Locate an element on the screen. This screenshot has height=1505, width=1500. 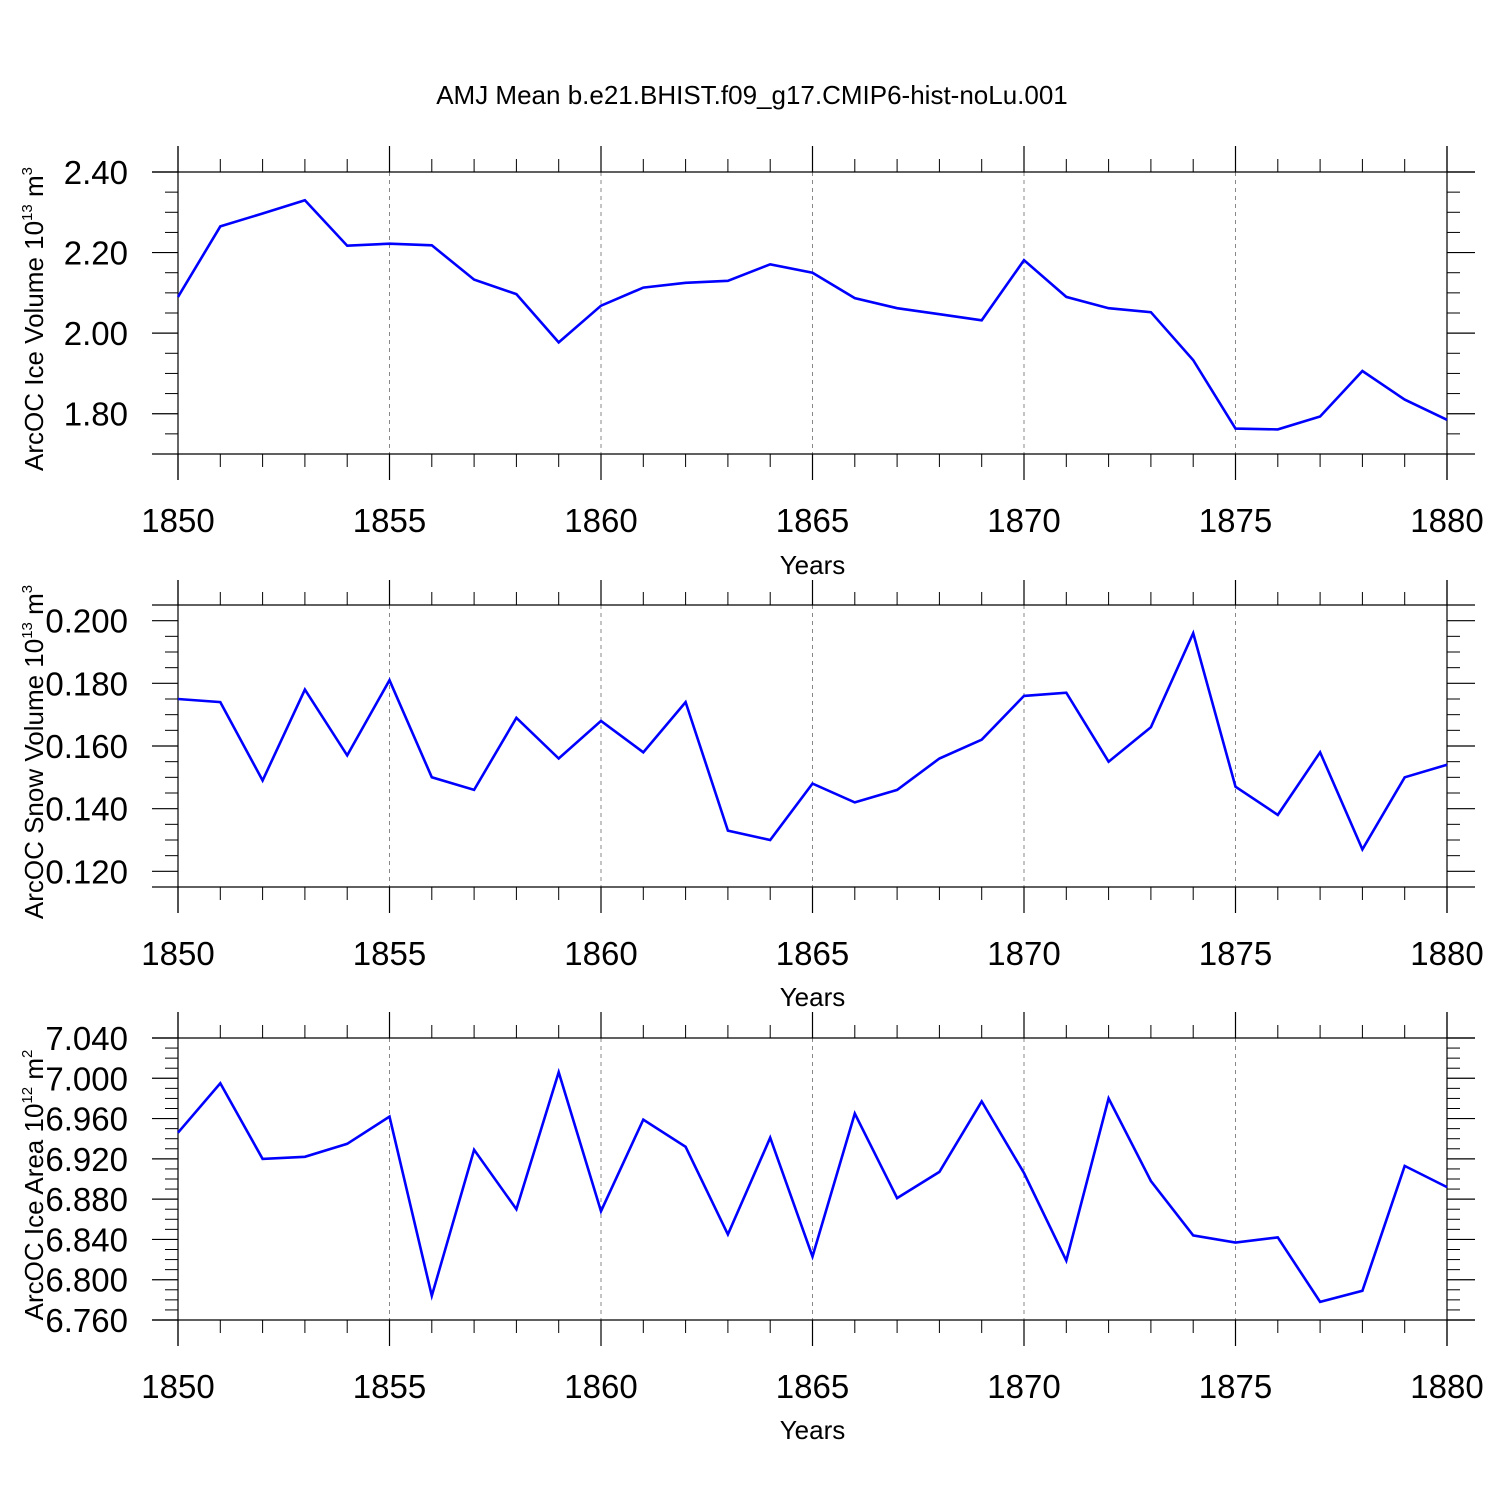
y-tick-label: 2.00 is located at coordinates (96, 333).